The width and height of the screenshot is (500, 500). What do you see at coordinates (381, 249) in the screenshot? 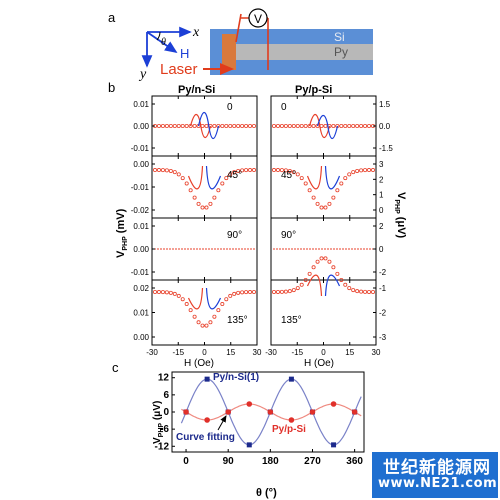
I see `y-tick-label: 0` at bounding box center [381, 249].